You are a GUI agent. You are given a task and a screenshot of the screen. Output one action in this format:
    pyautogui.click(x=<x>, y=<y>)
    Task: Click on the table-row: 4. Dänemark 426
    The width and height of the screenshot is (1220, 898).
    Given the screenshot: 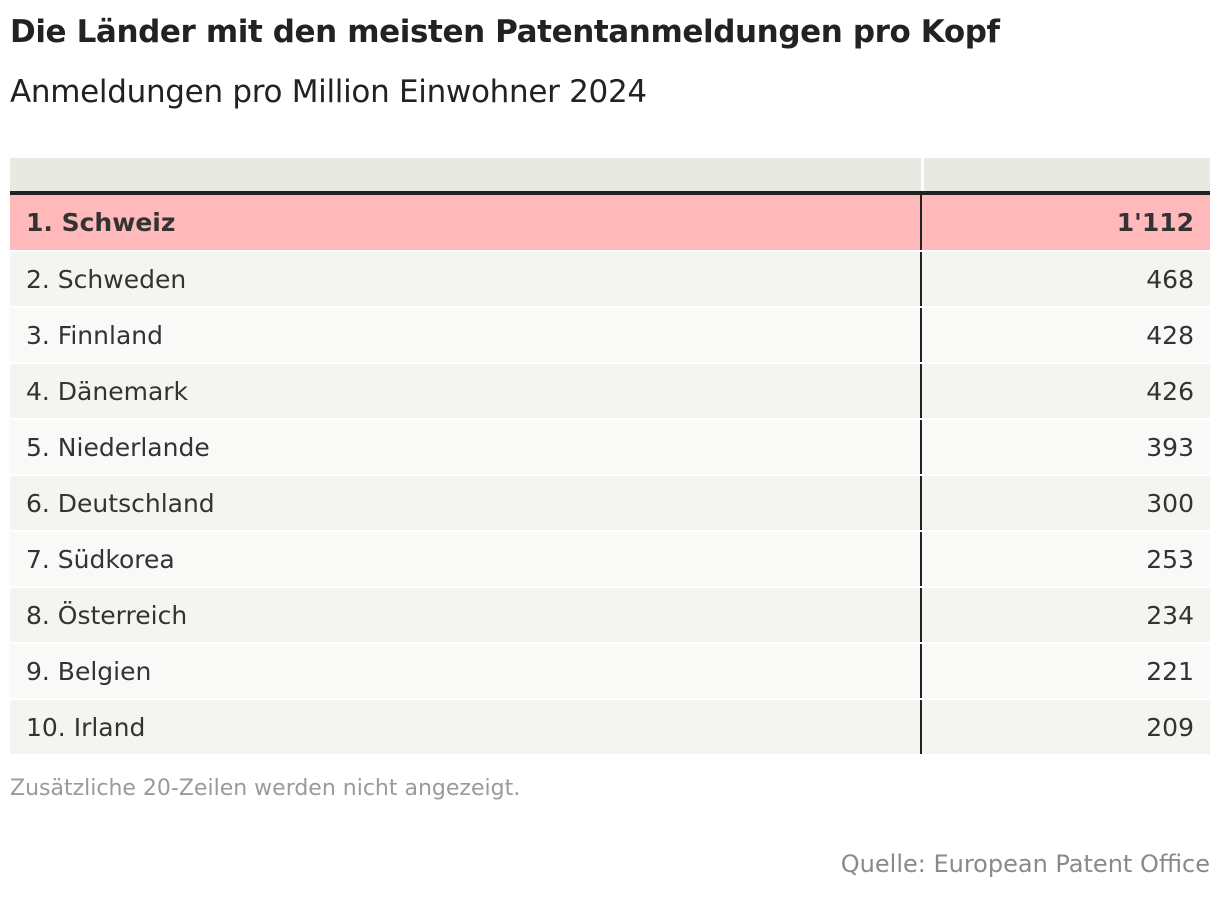 What is the action you would take?
    pyautogui.click(x=610, y=392)
    